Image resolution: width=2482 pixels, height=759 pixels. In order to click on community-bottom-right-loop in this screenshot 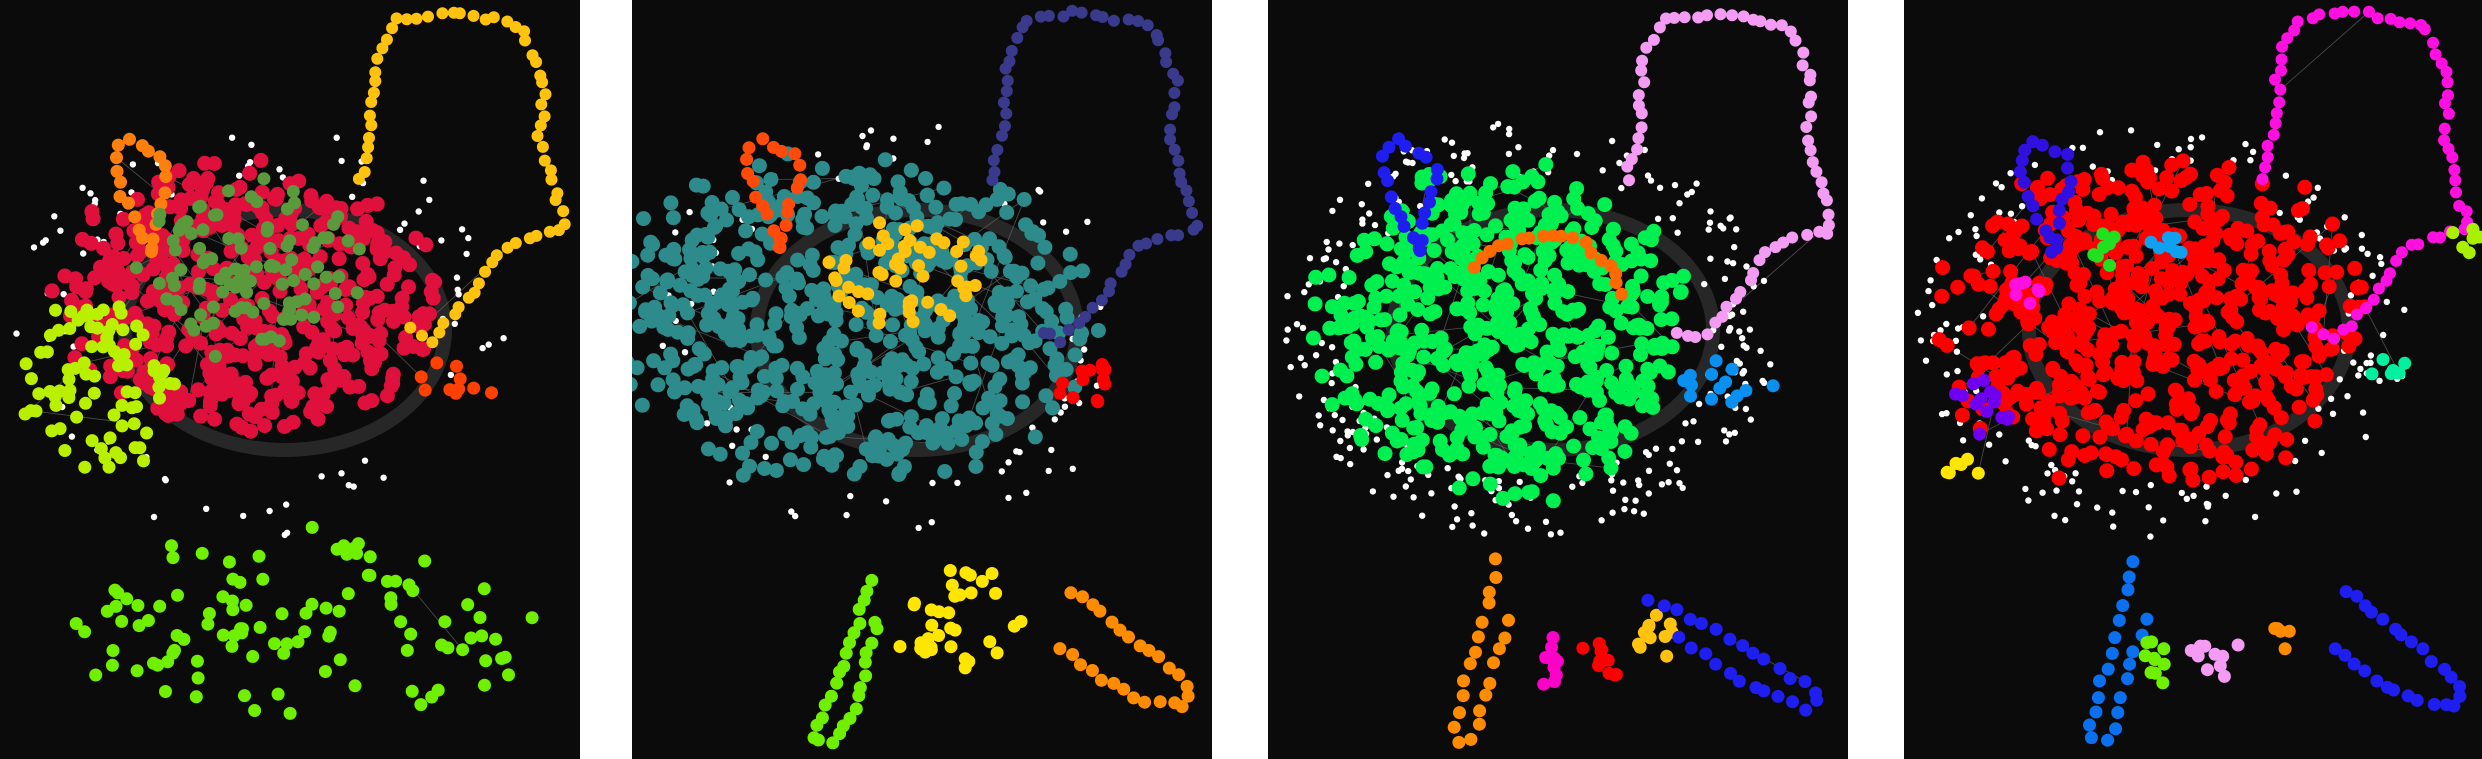, I will do `click(1124, 650)`.